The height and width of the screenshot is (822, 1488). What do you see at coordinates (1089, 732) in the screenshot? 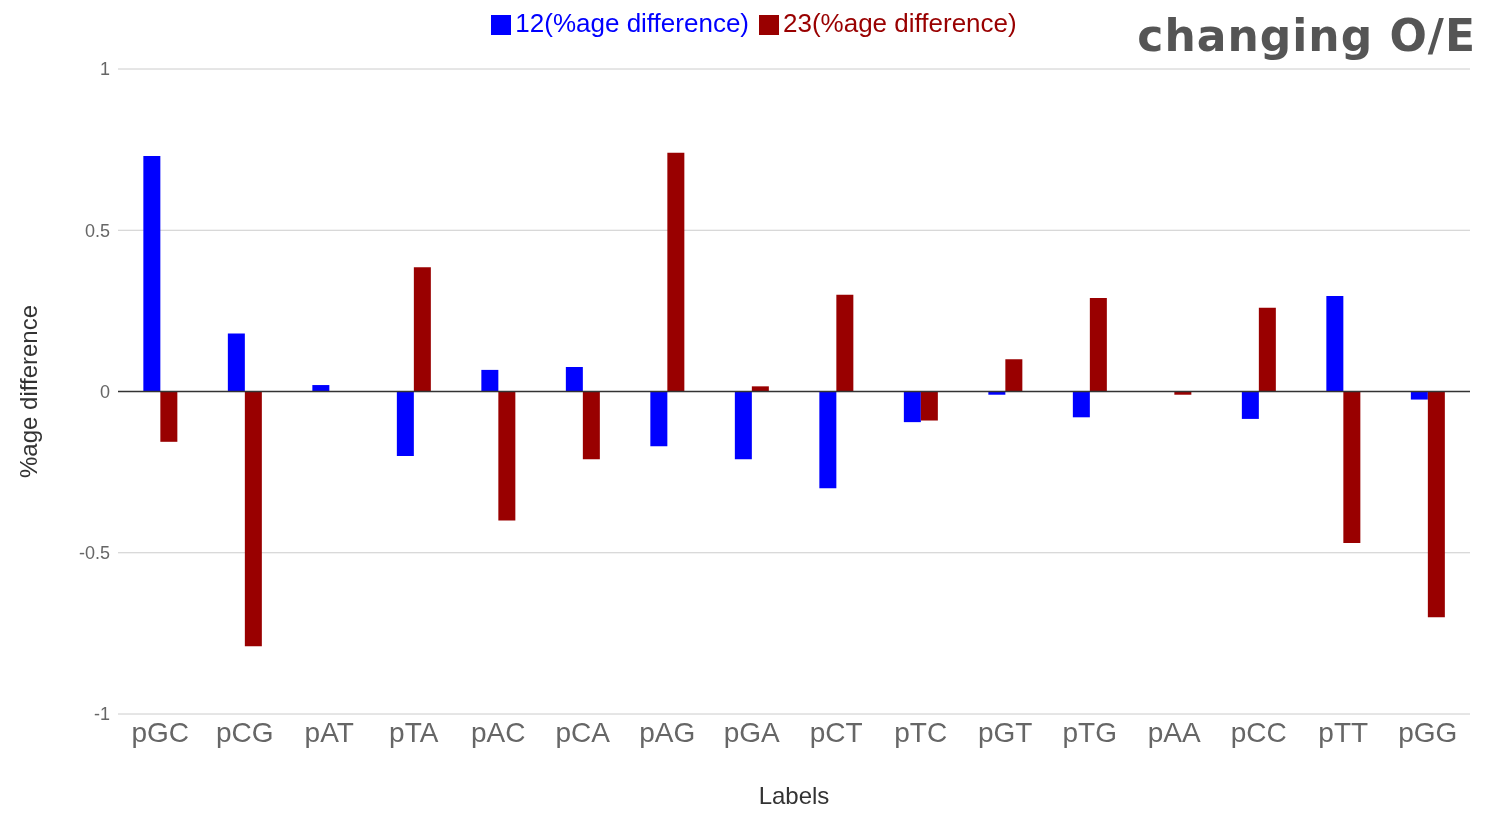
I see `x-tick-label: pTG` at bounding box center [1089, 732].